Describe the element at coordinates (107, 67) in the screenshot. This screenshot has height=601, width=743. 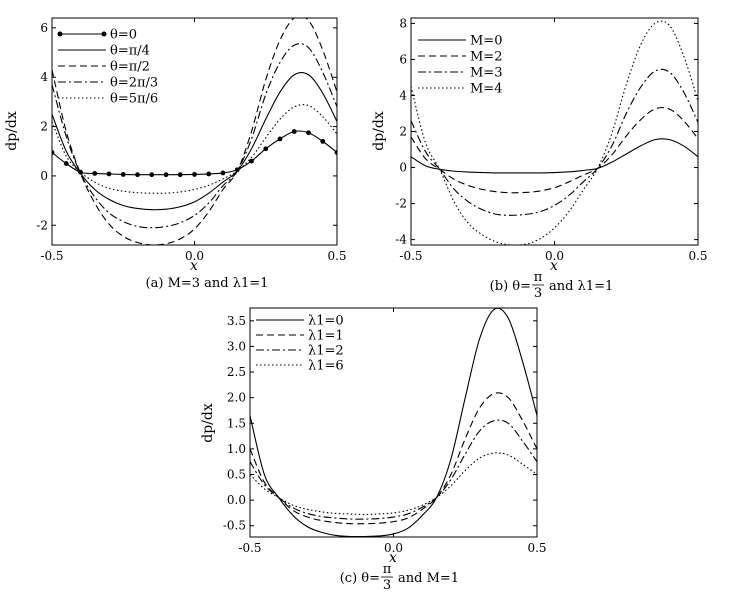
I see `panel-a-legend: θ=0θ=π/4θ=π/2θ=2π/3θ=5π/6` at that location.